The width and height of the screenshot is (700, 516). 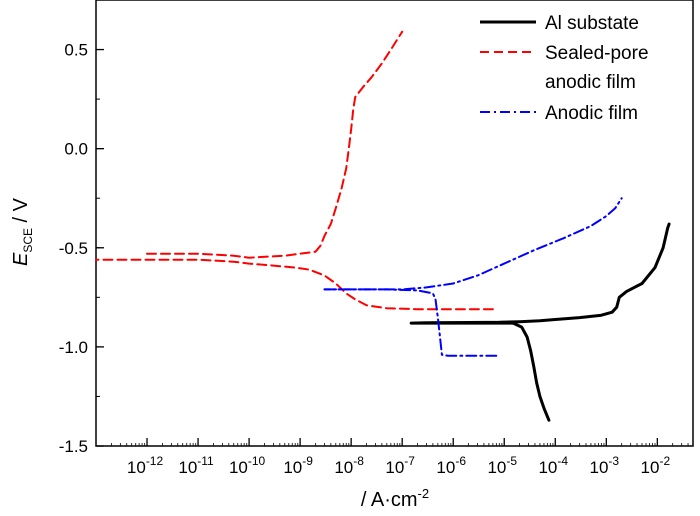 I want to click on x-tick-label: 10⁻¹¹, so click(x=196, y=465).